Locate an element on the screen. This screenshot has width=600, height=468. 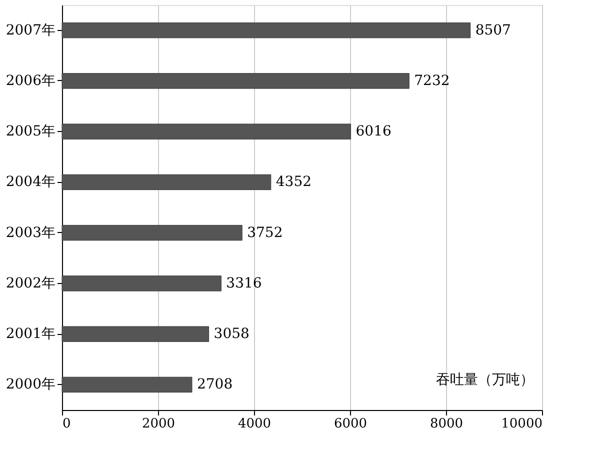
annotation: 吞吐量（万吨） is located at coordinates (485, 380).